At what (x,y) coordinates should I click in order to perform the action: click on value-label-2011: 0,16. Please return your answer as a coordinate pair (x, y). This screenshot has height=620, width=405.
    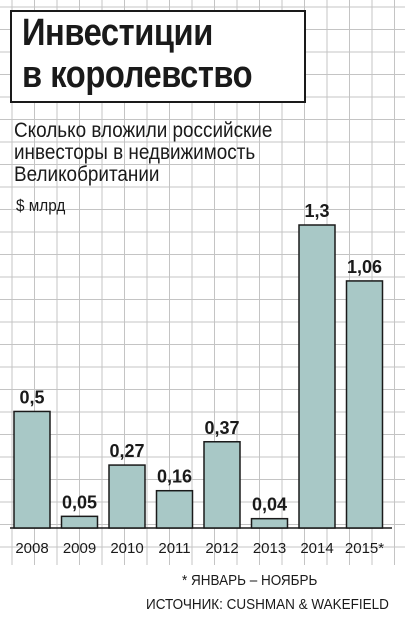
    Looking at the image, I should click on (174, 477).